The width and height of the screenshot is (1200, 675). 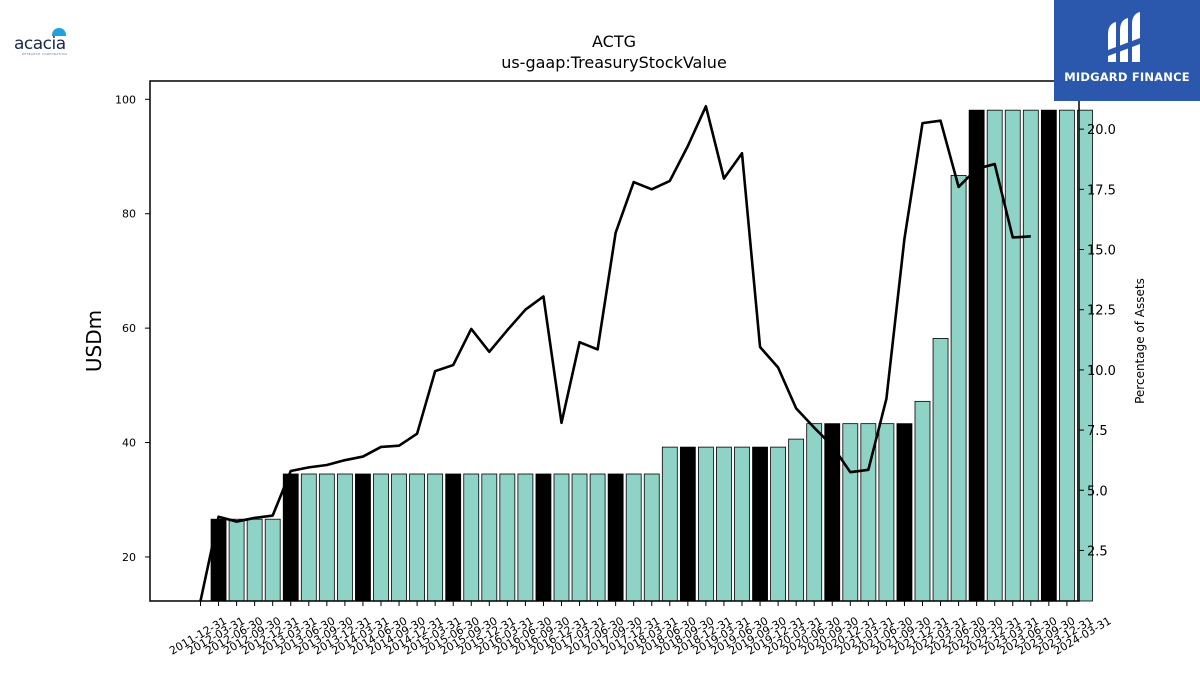 What do you see at coordinates (1097, 491) in the screenshot?
I see `y2-tick-label: 5.0` at bounding box center [1097, 491].